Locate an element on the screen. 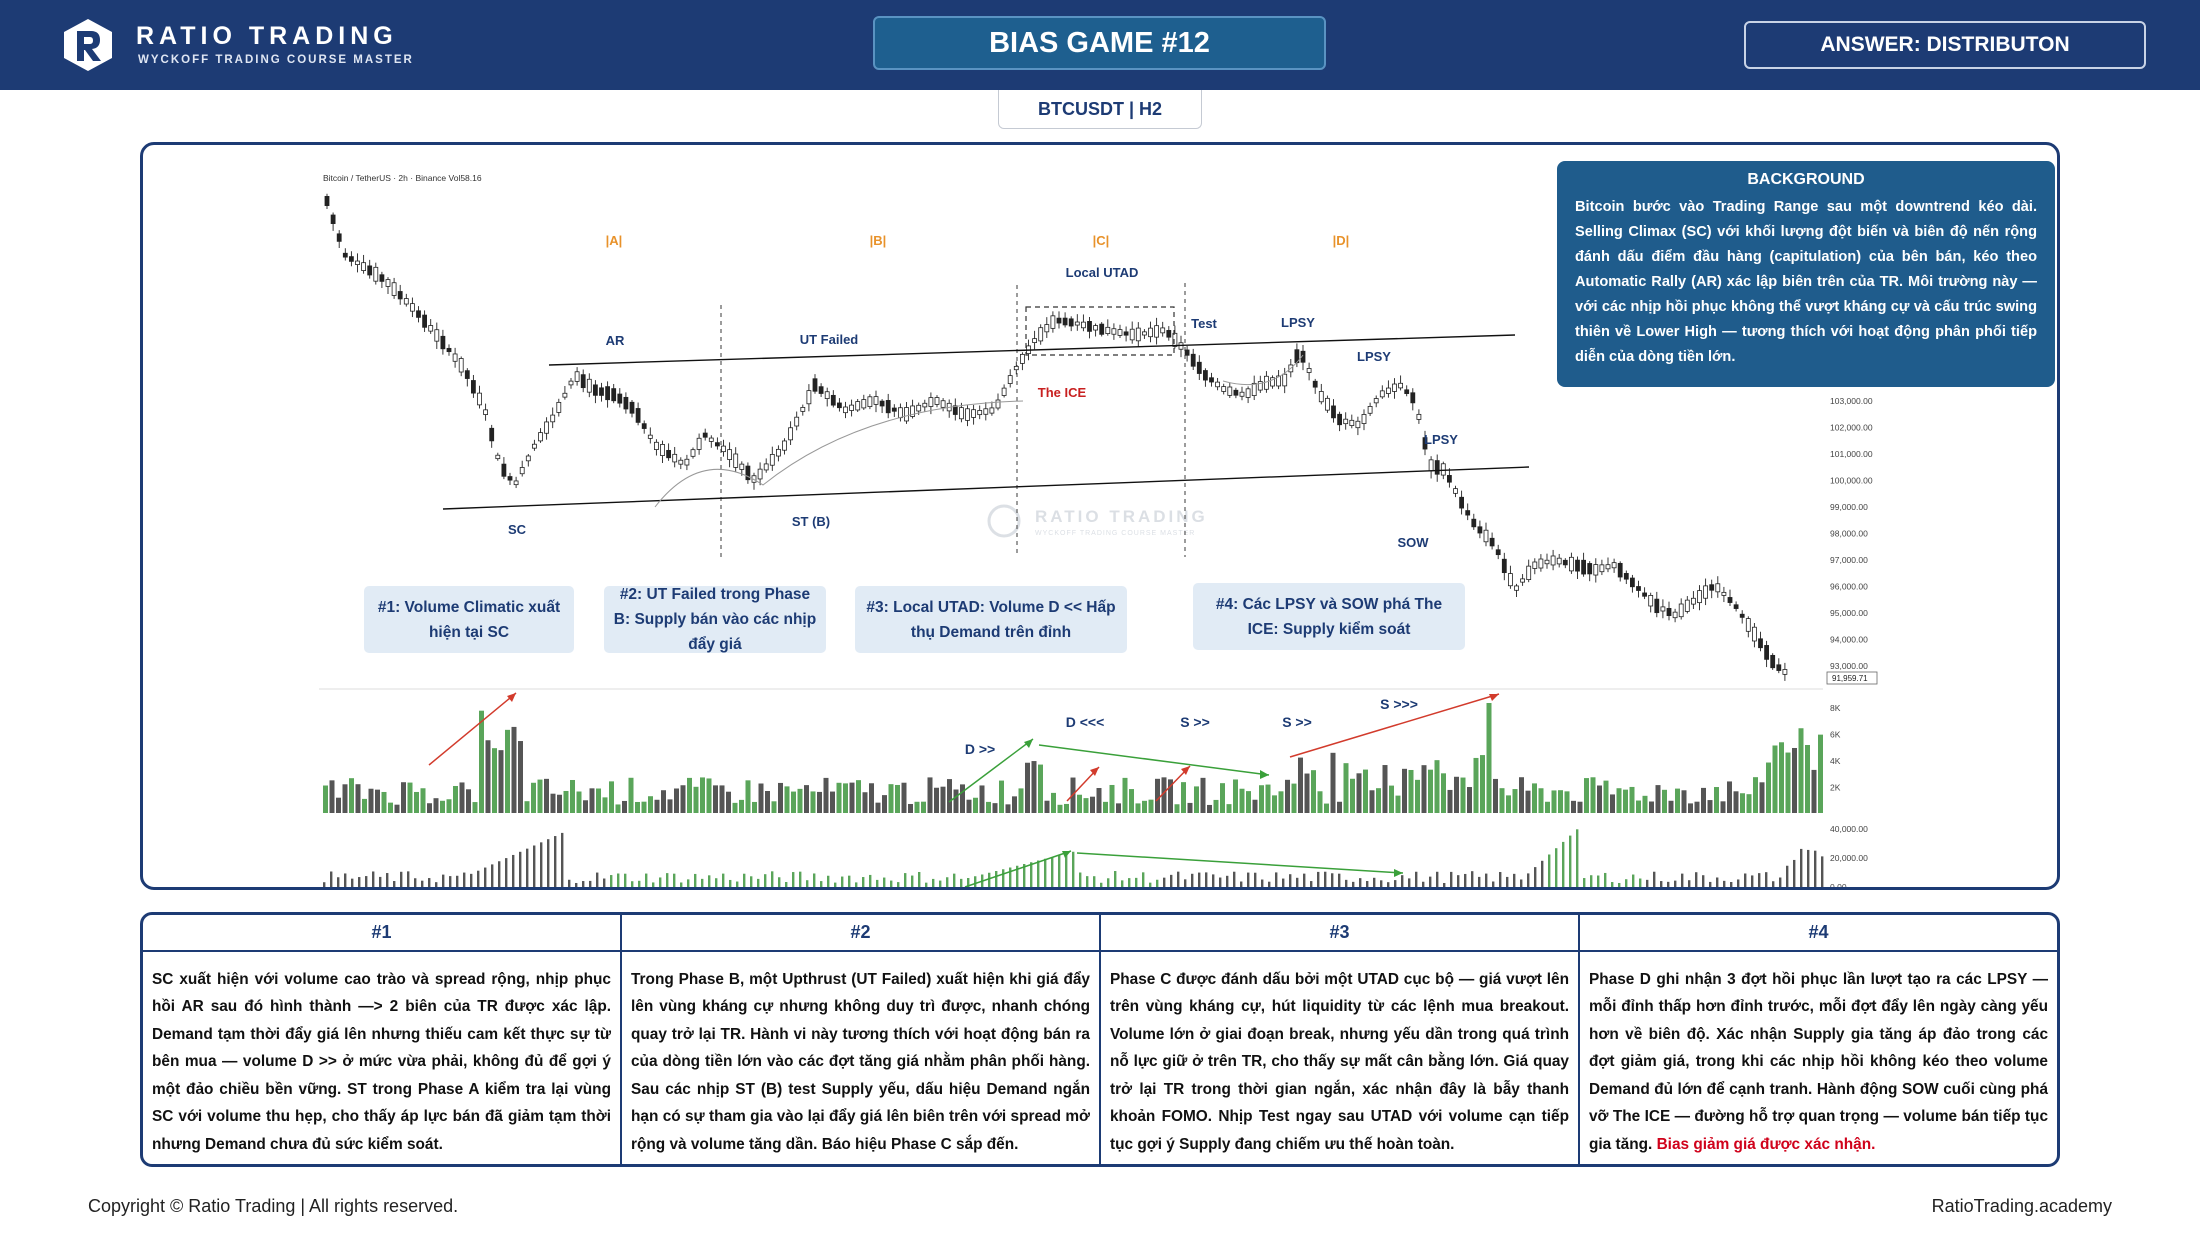  event-label-the-ice: The ICE is located at coordinates (1062, 392).